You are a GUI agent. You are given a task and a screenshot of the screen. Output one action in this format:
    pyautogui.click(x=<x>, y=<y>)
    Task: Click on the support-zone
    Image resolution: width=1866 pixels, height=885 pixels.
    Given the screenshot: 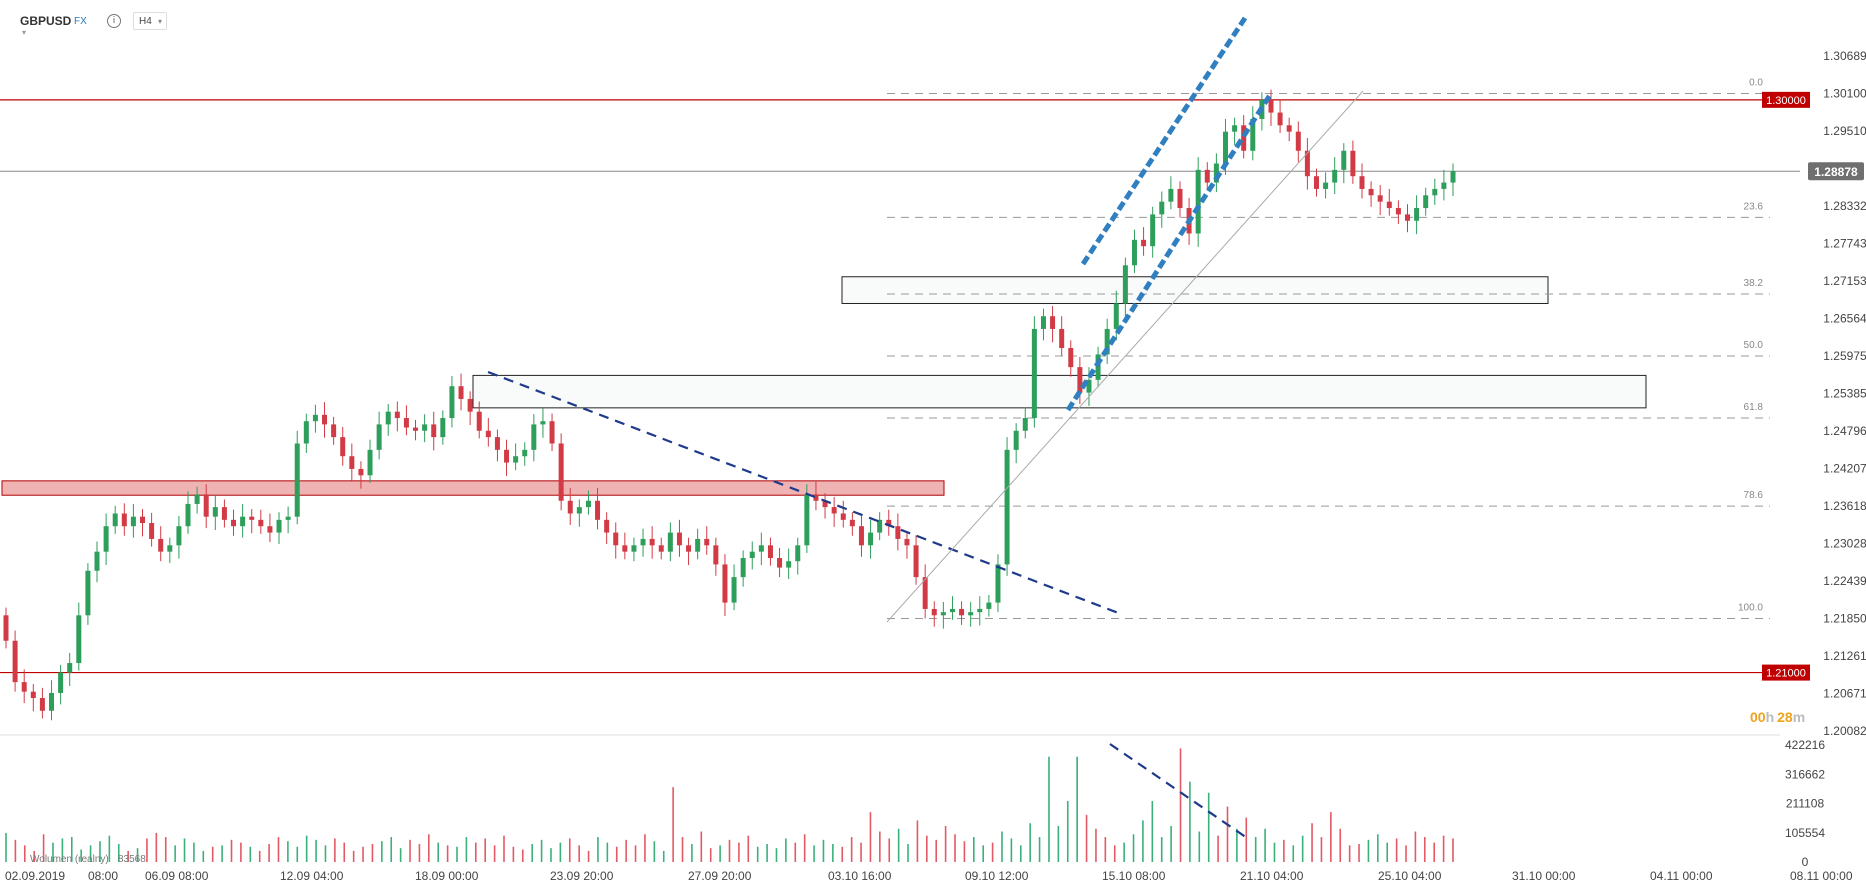 What is the action you would take?
    pyautogui.click(x=473, y=488)
    